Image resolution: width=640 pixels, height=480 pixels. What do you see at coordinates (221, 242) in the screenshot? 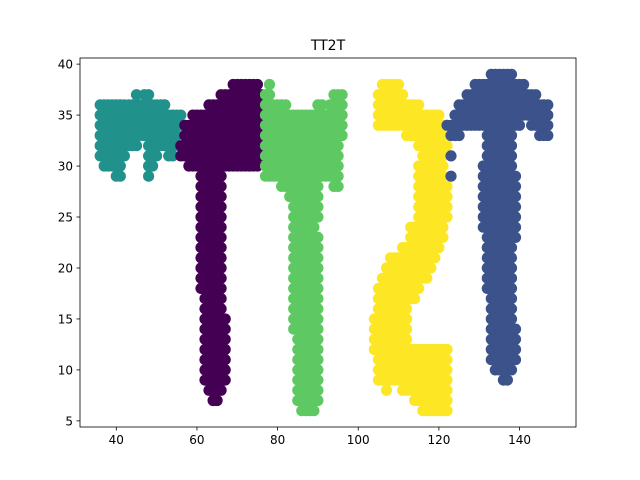
I see `series-1-points` at bounding box center [221, 242].